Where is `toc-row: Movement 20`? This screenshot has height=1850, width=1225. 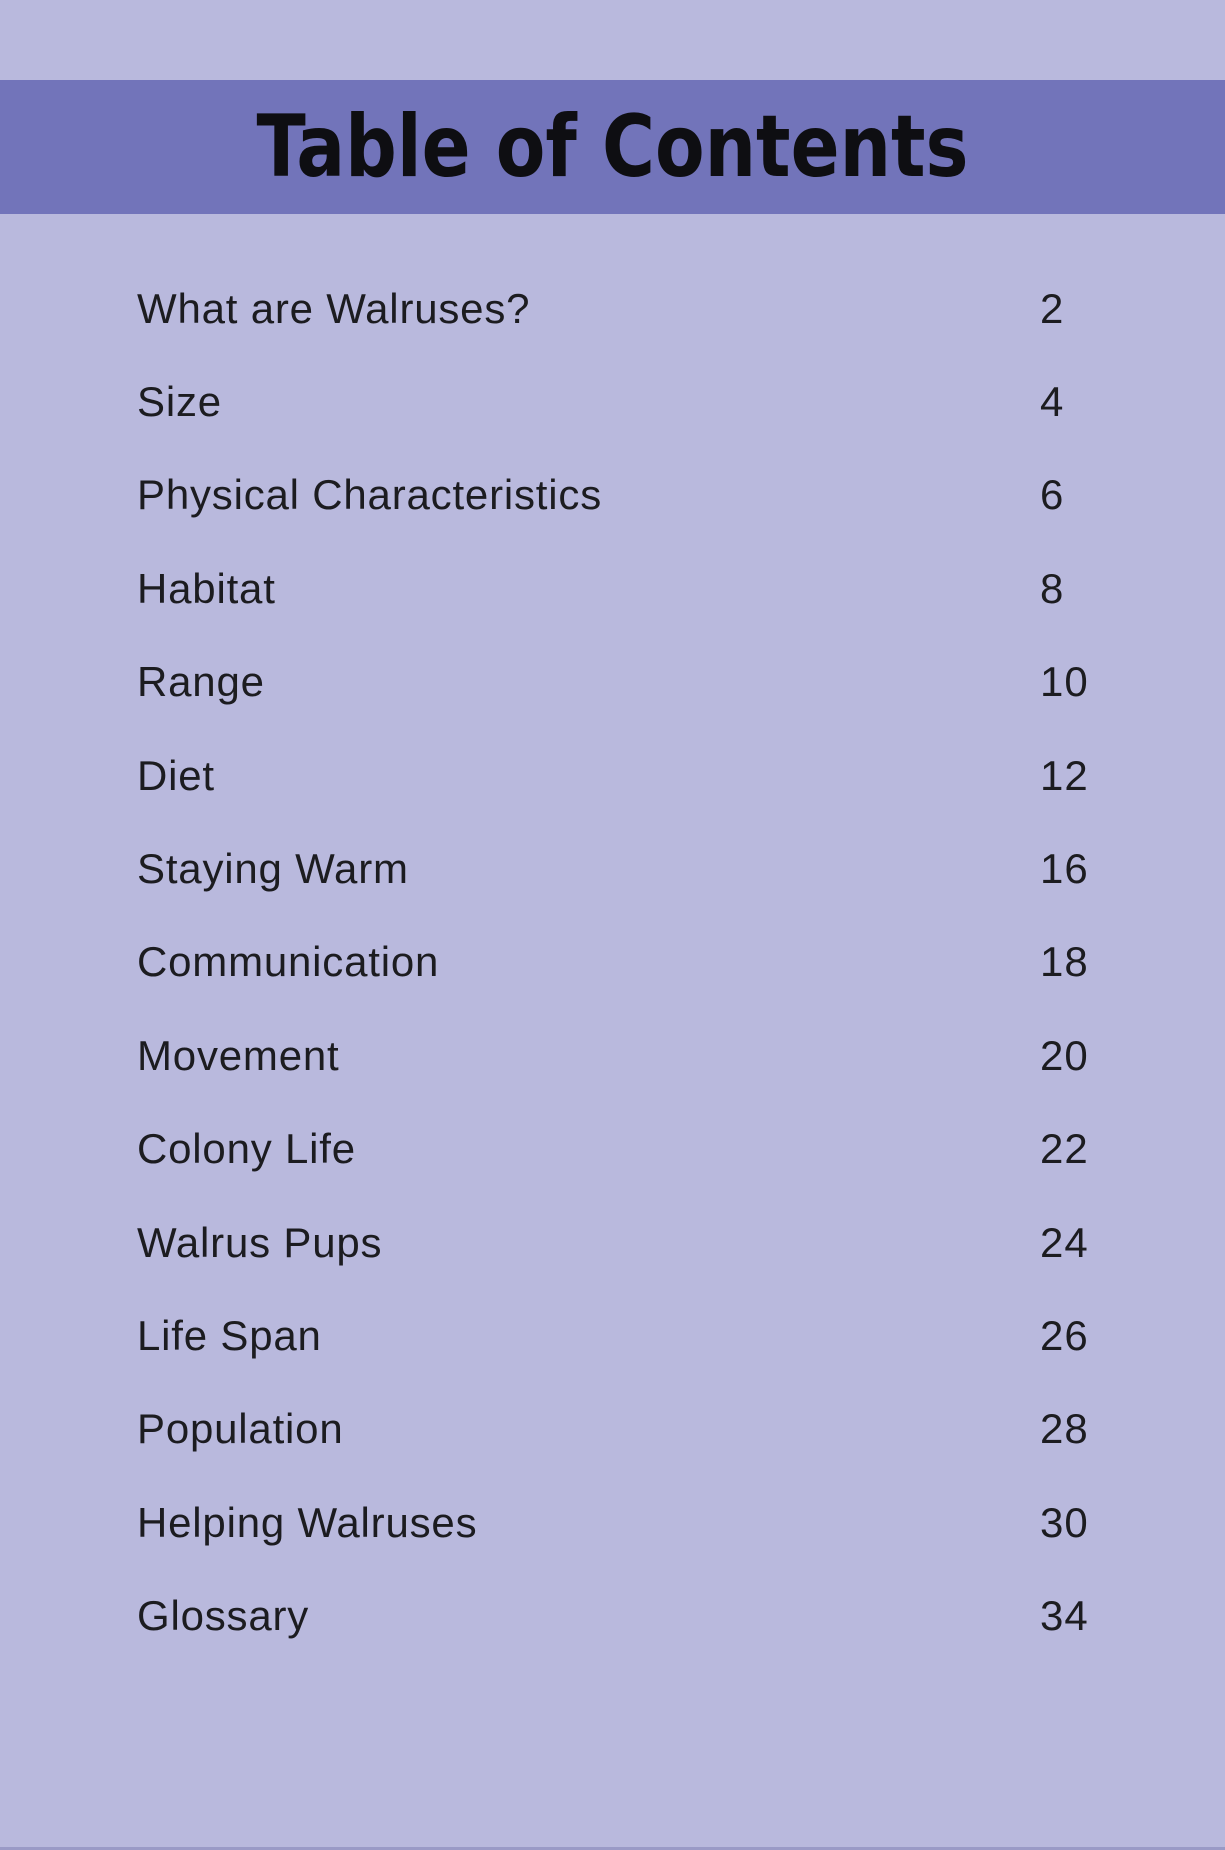
toc-row: Movement 20 is located at coordinates (613, 1055).